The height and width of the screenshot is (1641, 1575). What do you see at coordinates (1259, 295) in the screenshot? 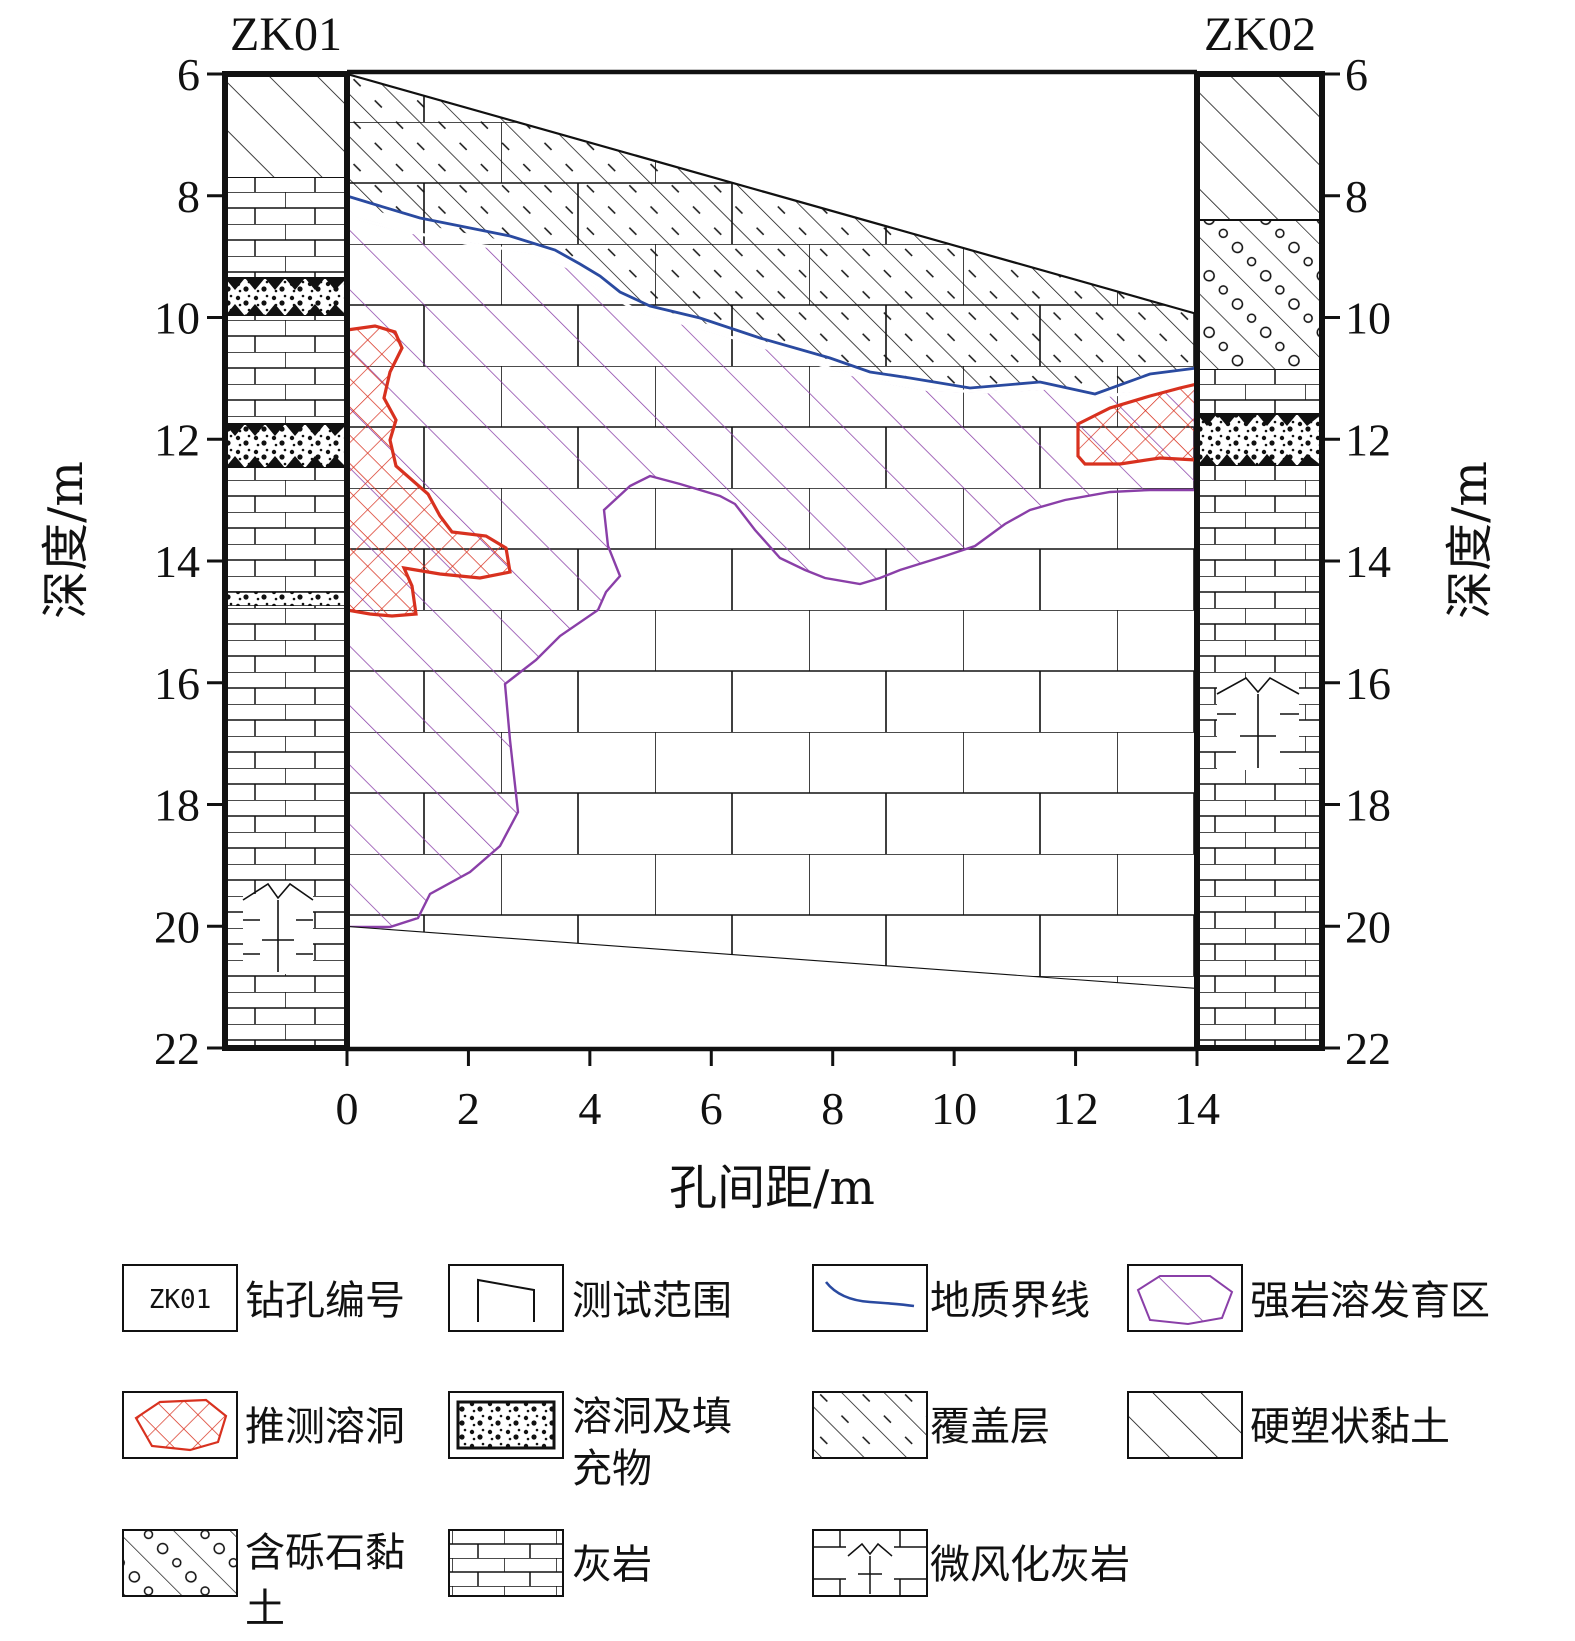
I see `zk02-gravel-clay` at bounding box center [1259, 295].